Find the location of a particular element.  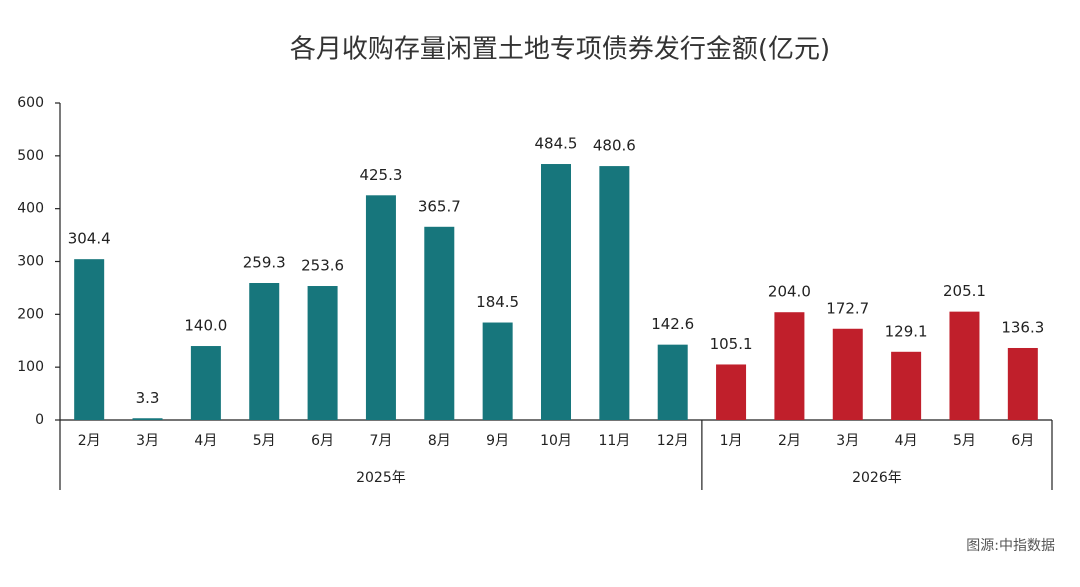

y-tick-label: 400 is located at coordinates (30, 209).